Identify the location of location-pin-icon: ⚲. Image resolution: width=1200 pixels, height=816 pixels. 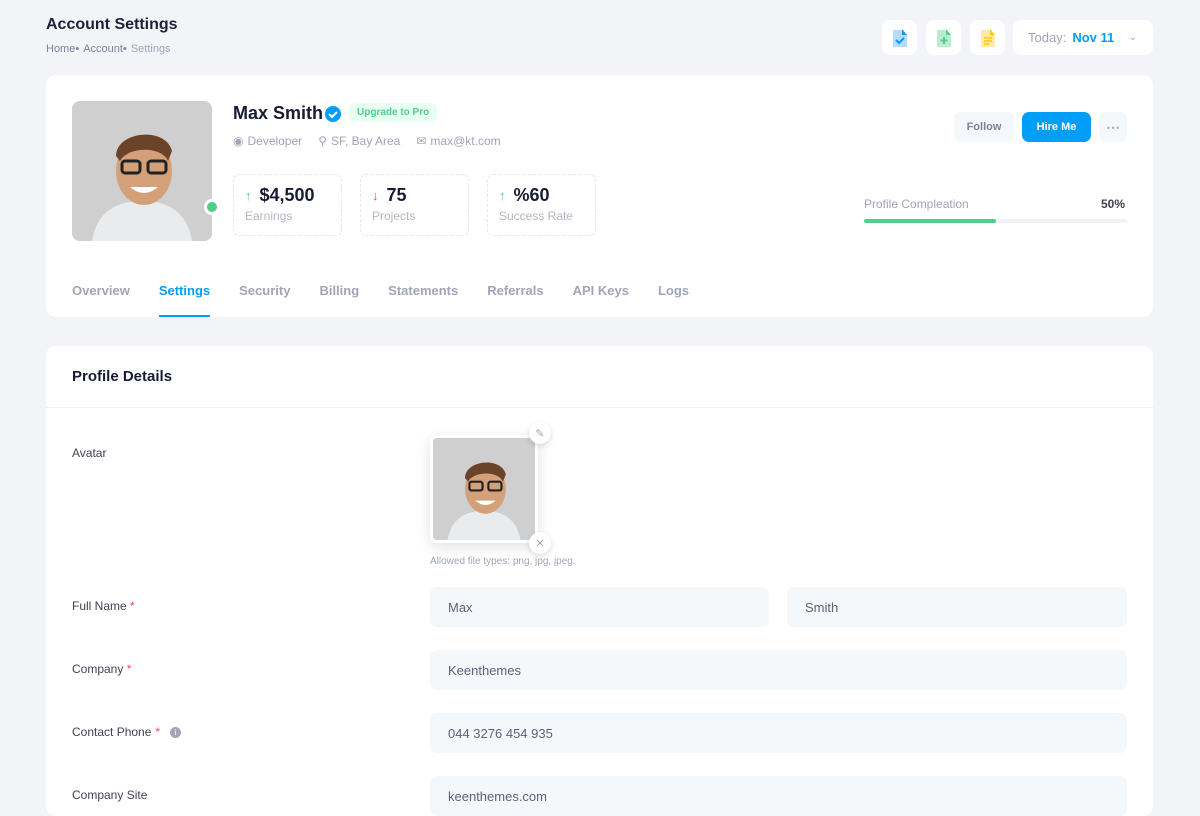
(322, 141).